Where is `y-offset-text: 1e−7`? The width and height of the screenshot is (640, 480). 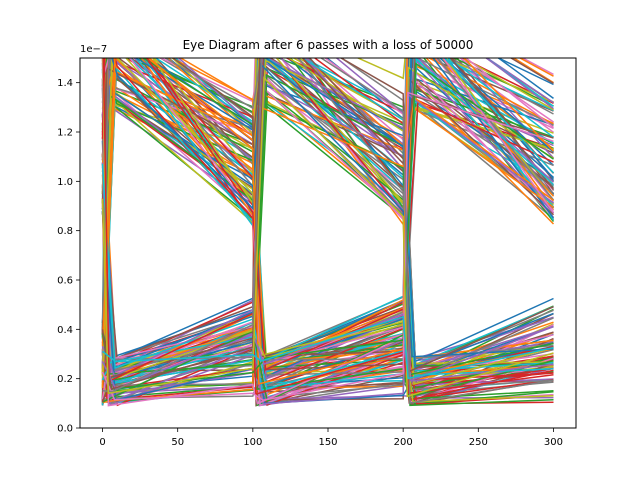
y-offset-text: 1e−7 is located at coordinates (93, 49).